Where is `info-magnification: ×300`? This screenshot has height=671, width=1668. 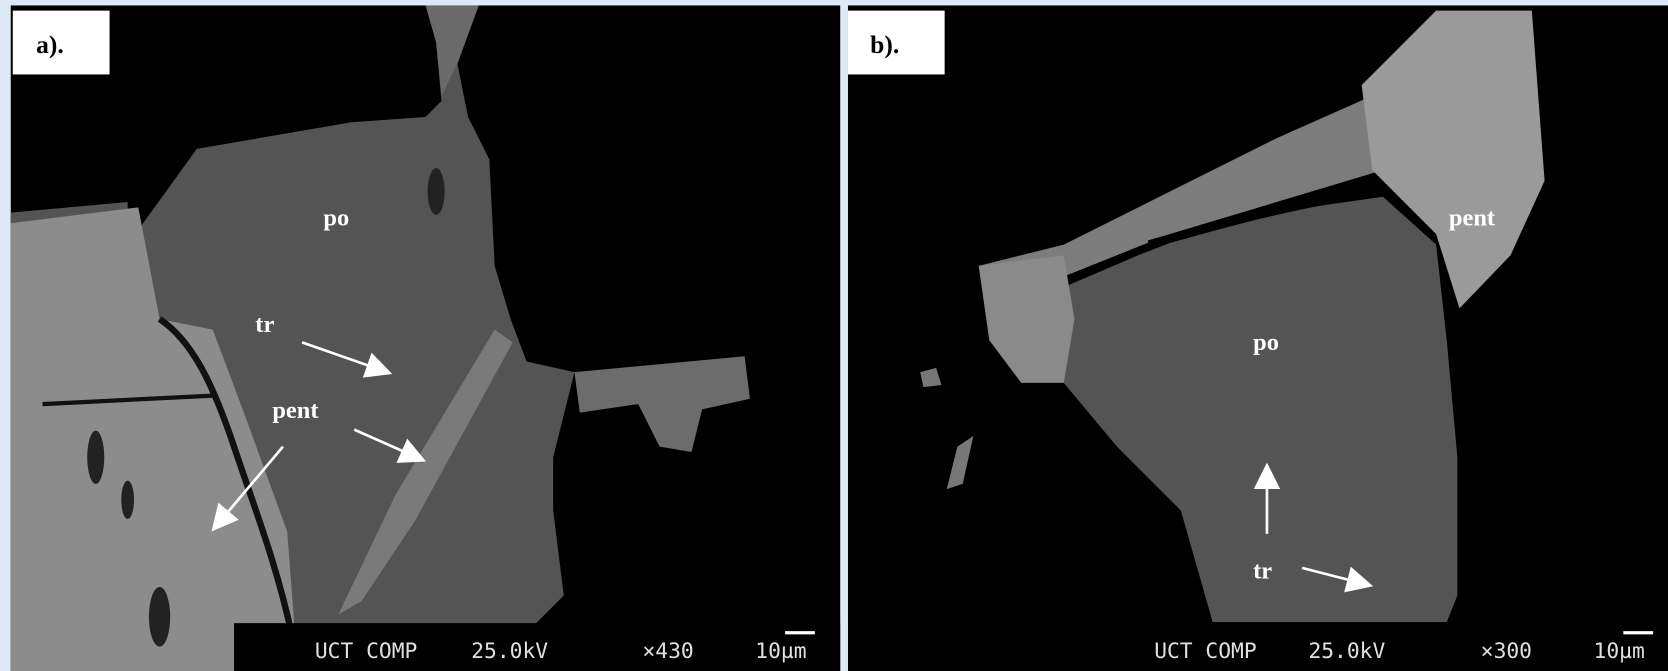
info-magnification: ×300 is located at coordinates (1506, 651).